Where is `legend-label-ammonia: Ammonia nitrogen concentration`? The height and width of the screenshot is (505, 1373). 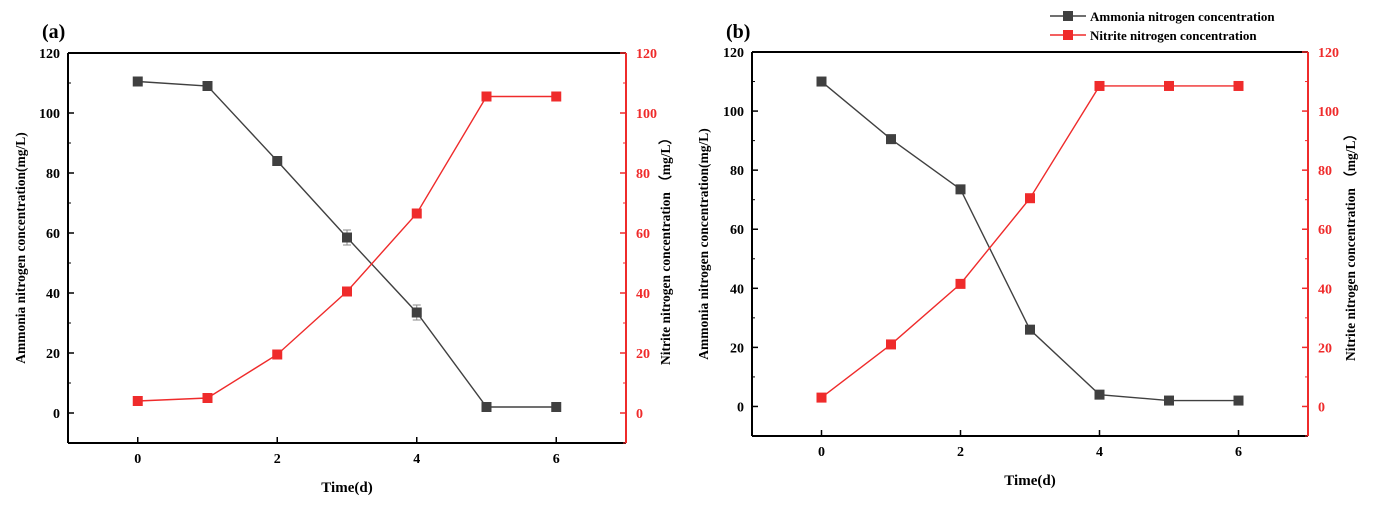 legend-label-ammonia: Ammonia nitrogen concentration is located at coordinates (1182, 16).